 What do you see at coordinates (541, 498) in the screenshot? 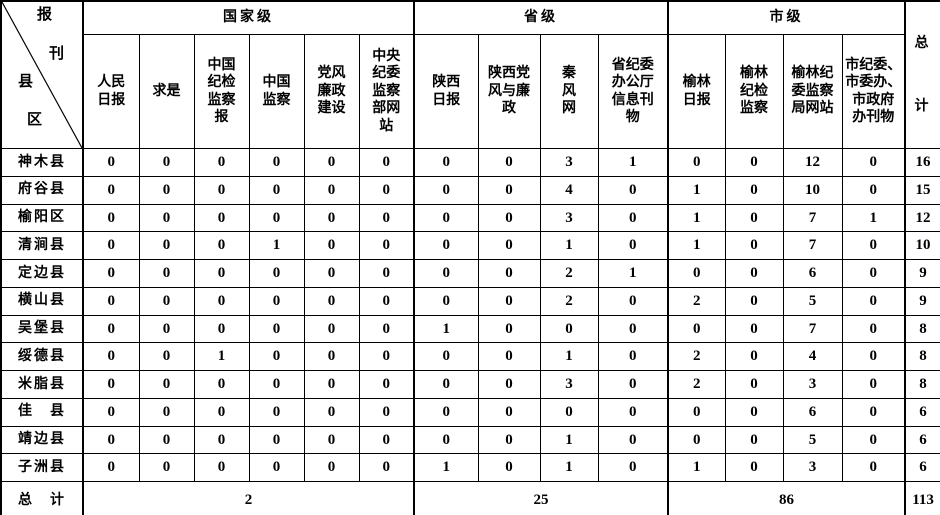
I see `provincial-total-cell: 25` at bounding box center [541, 498].